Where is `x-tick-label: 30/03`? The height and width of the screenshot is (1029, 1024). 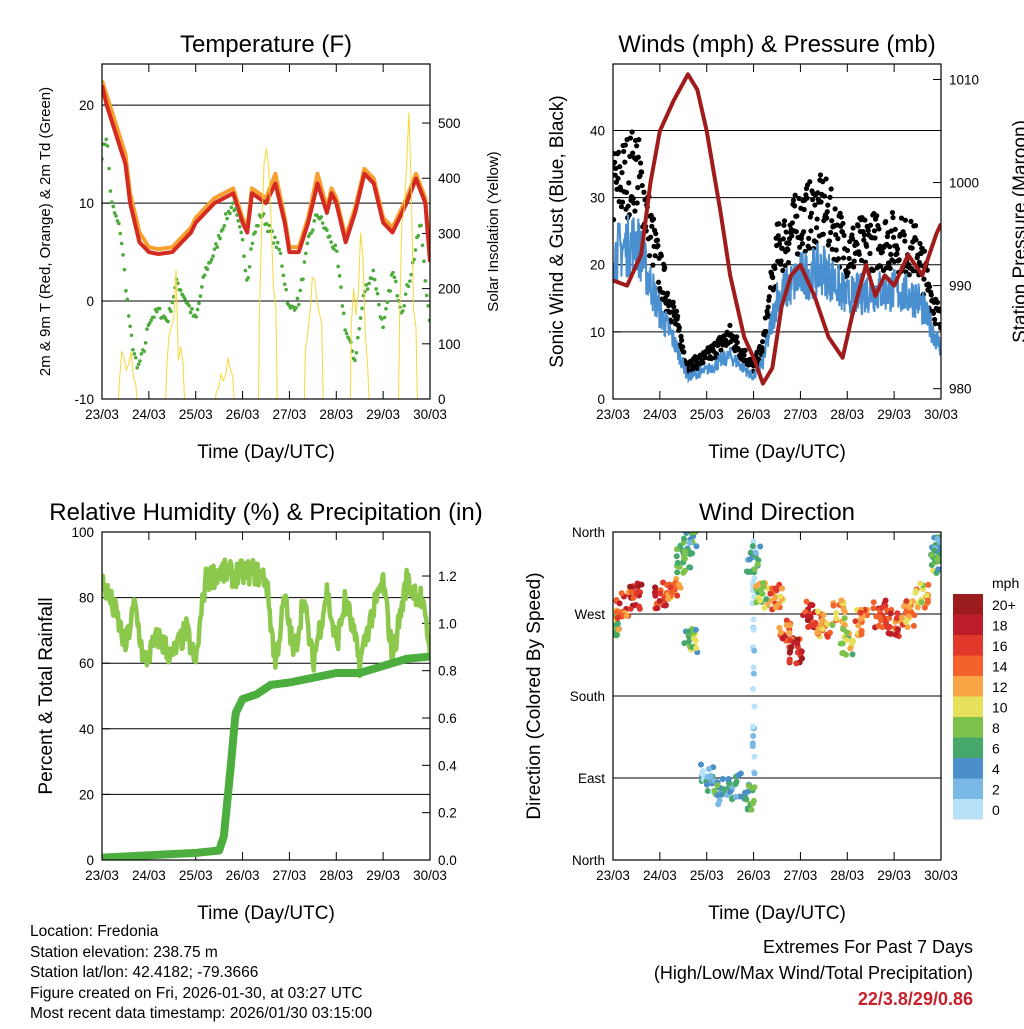 x-tick-label: 30/03 is located at coordinates (941, 875).